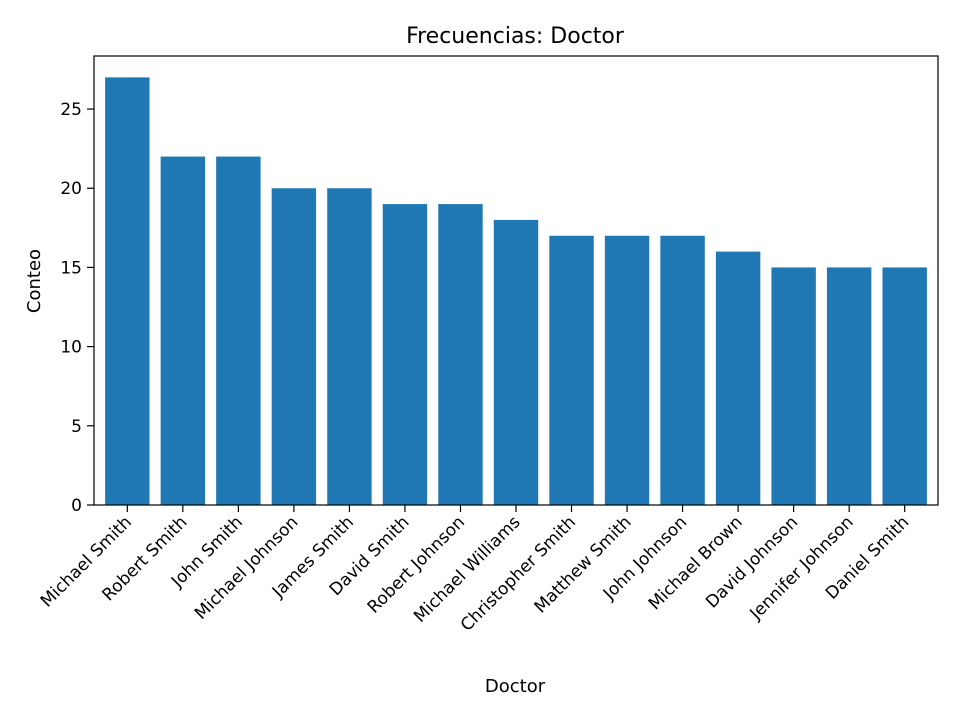 This screenshot has height=720, width=960. What do you see at coordinates (515, 686) in the screenshot?
I see `x-axis-label: Doctor` at bounding box center [515, 686].